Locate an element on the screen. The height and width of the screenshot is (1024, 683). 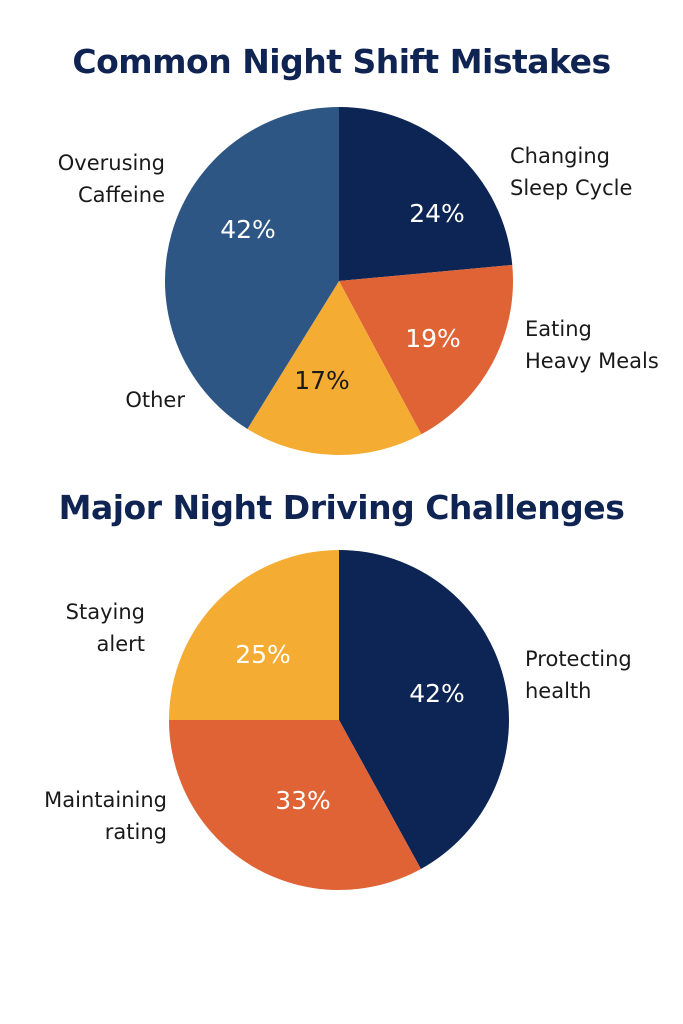
slice-category-label-line: rating is located at coordinates (136, 832).